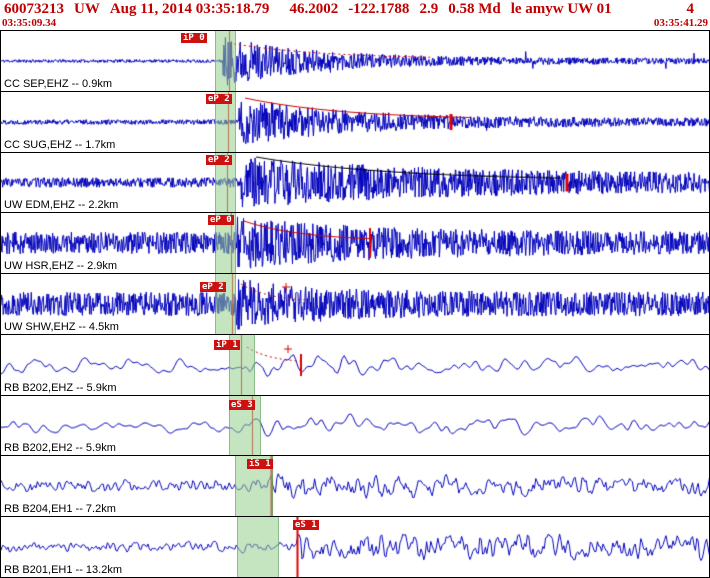 This screenshot has width=710, height=578. Describe the element at coordinates (379, 9) in the screenshot. I see `longitude: -122.1788` at that location.